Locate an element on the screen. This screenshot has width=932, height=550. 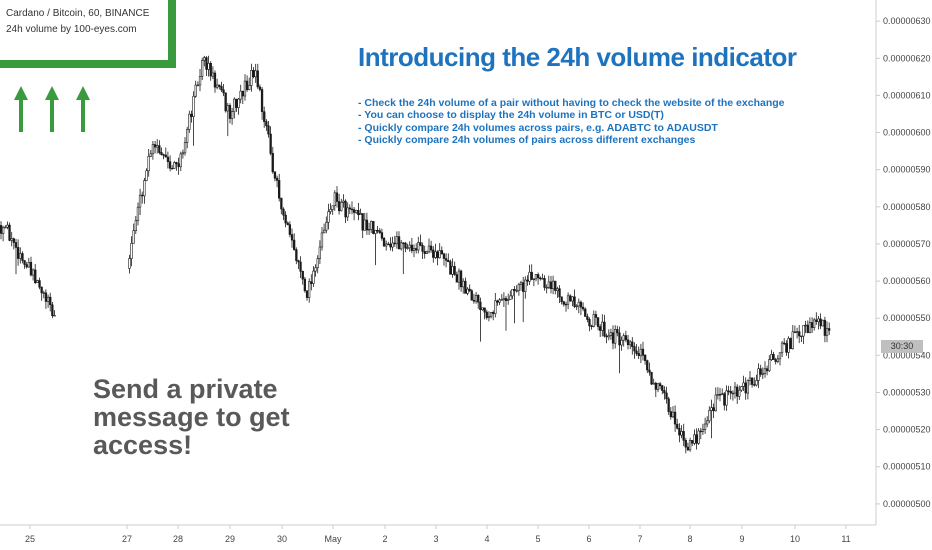
time-tick-label: 9 is located at coordinates (741, 539).